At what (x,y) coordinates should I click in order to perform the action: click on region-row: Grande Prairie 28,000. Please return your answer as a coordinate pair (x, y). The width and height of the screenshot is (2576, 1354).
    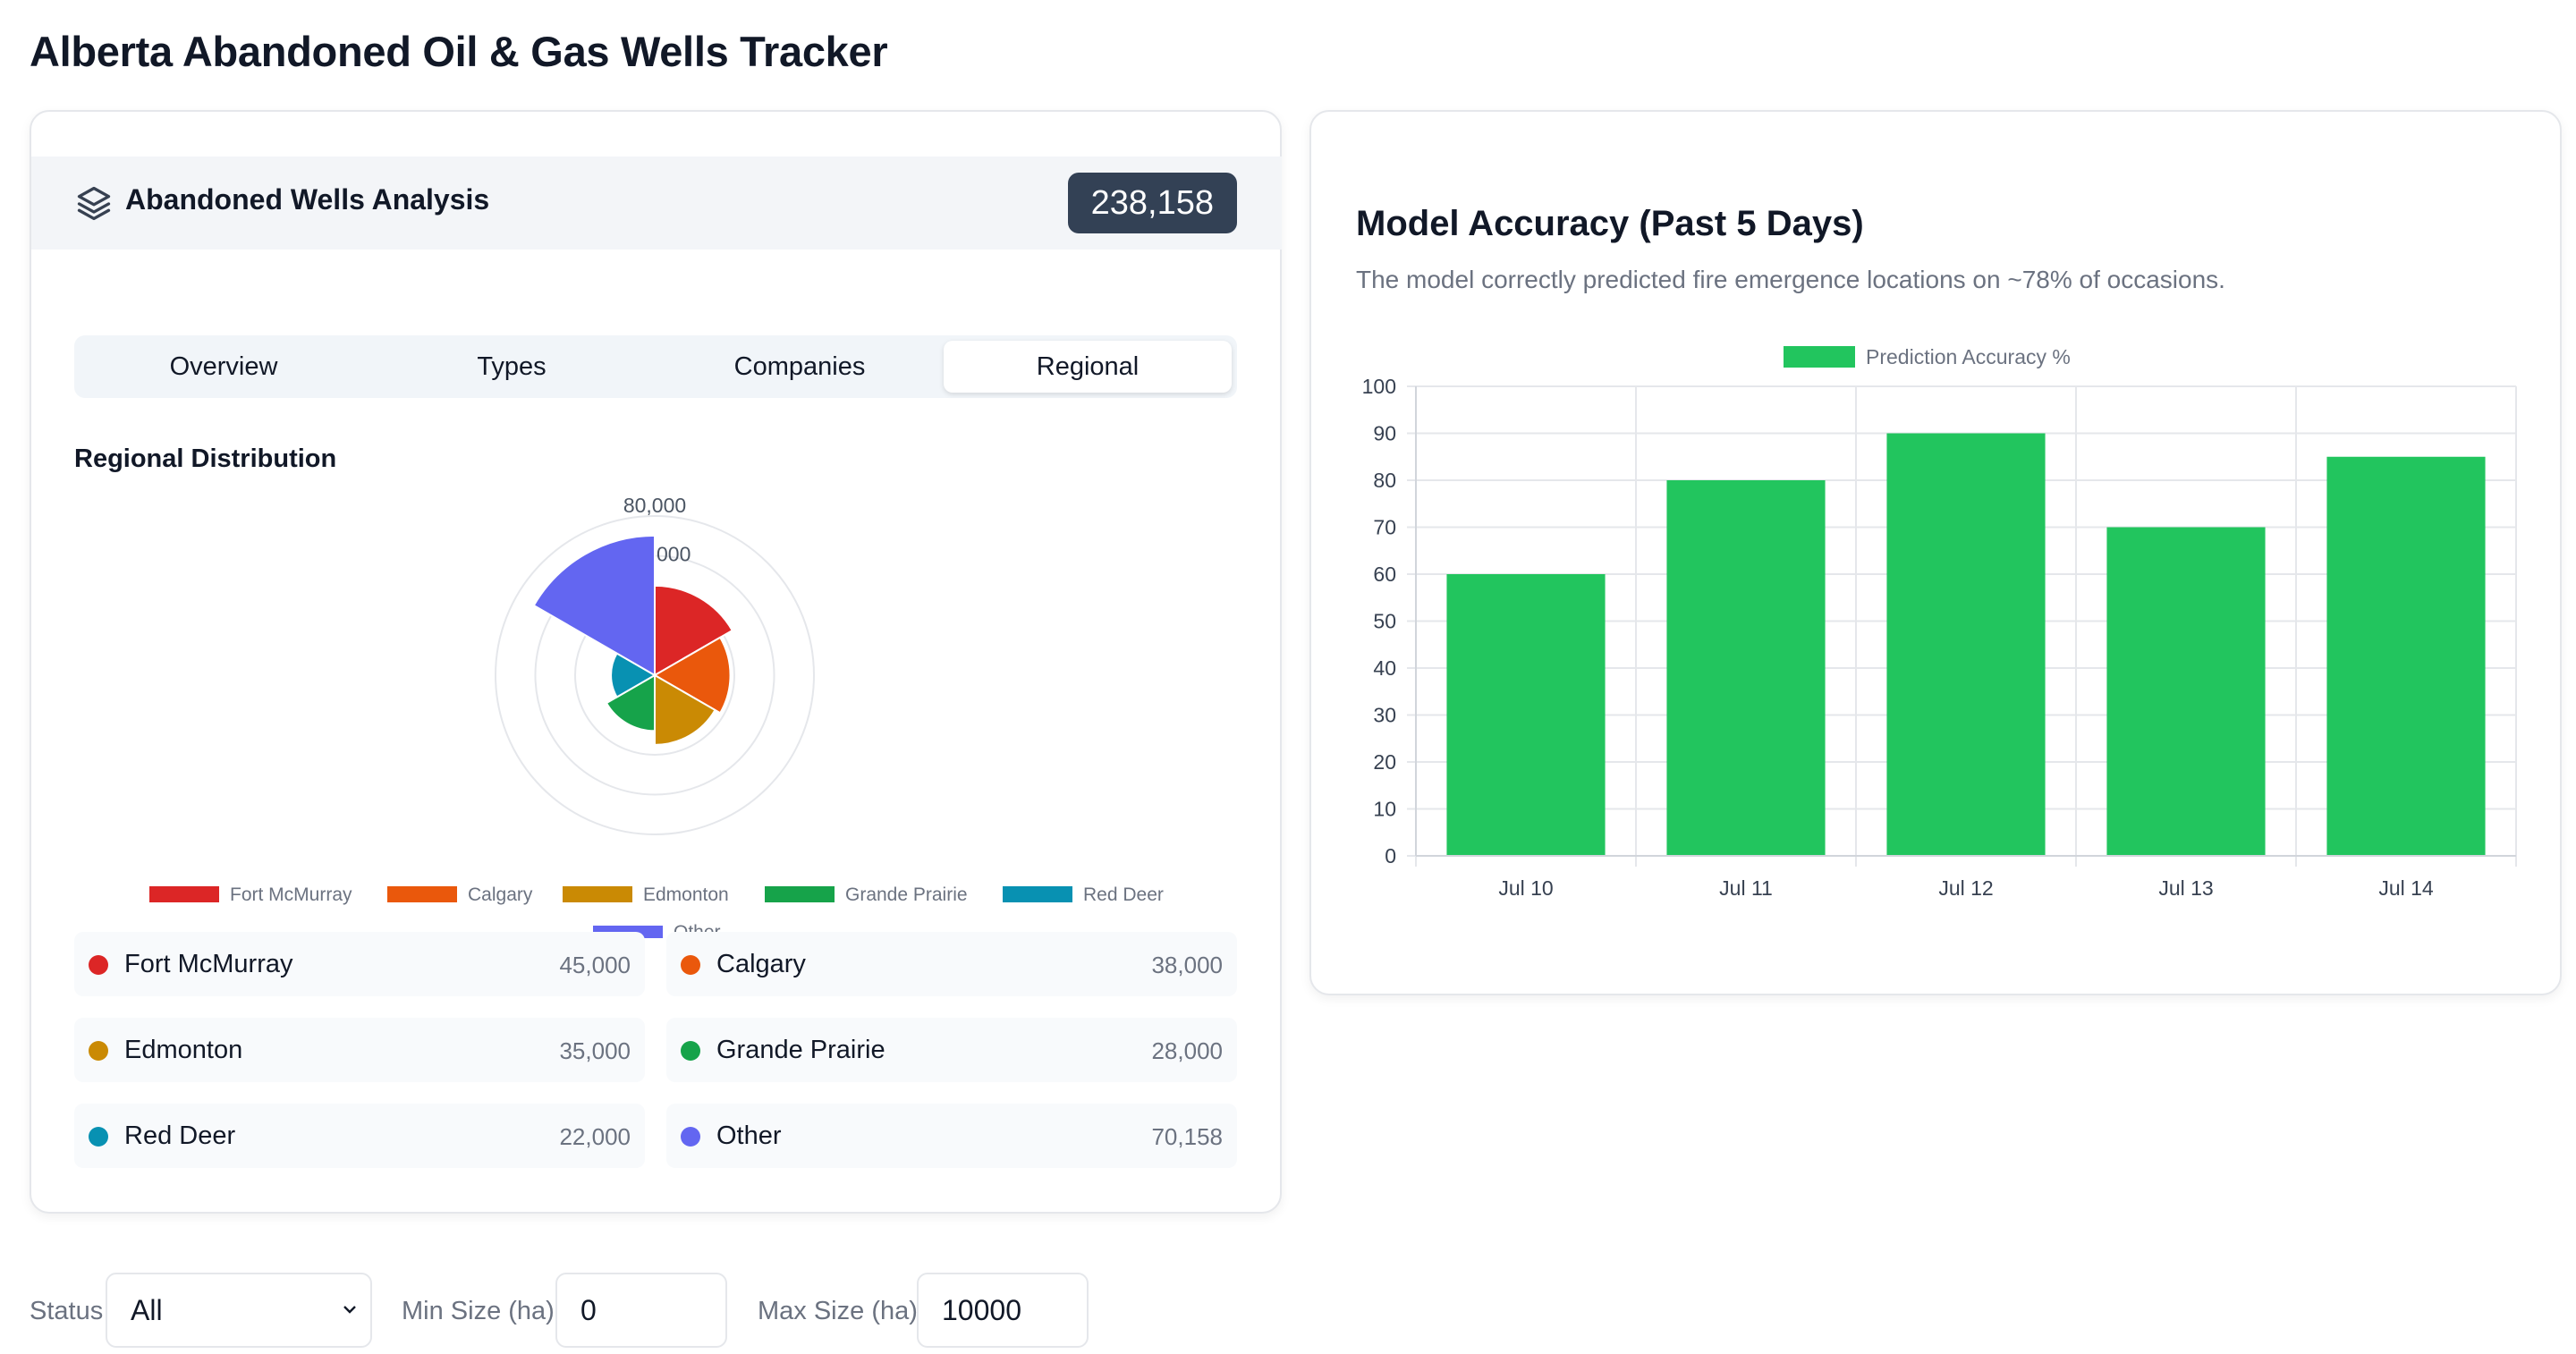
    Looking at the image, I should click on (951, 1050).